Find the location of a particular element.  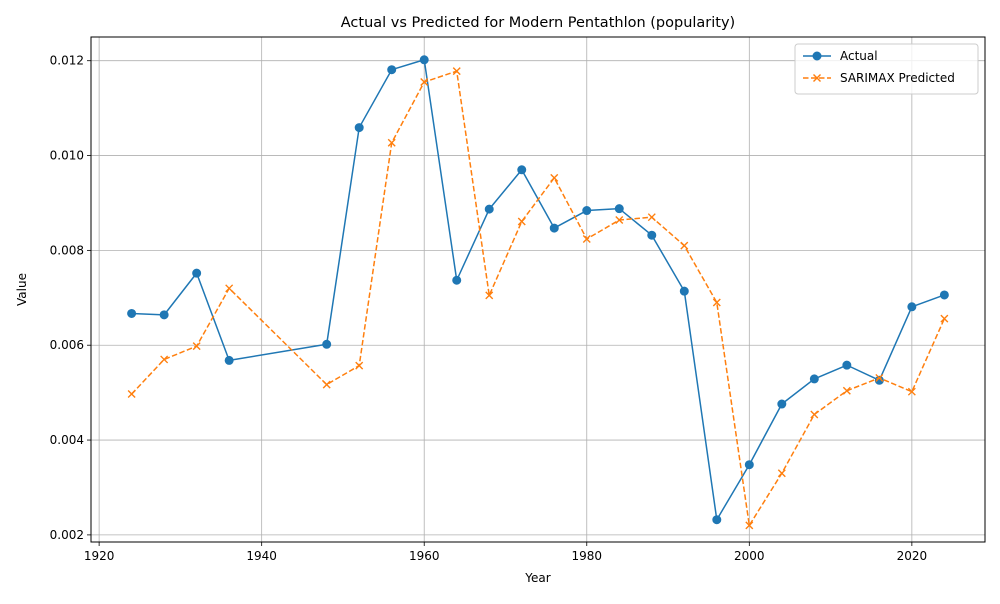

legend-label: SARIMAX Predicted is located at coordinates (897, 78).